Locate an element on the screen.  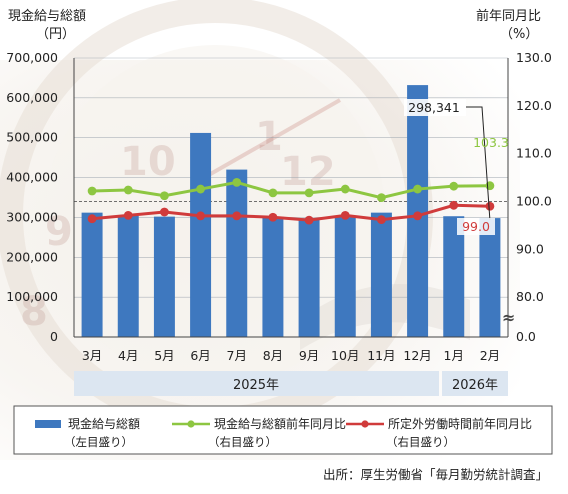
category-label: 1月 is located at coordinates (454, 355).